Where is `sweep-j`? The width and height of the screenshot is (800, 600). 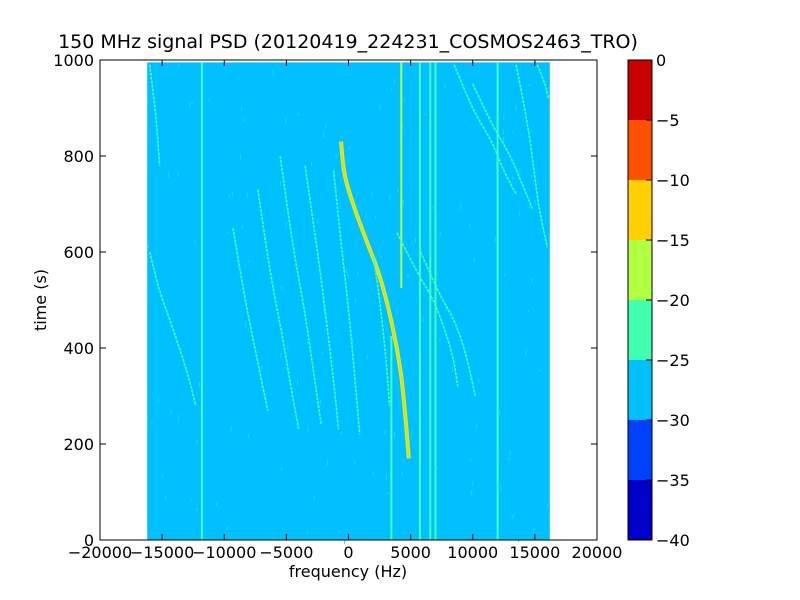
sweep-j is located at coordinates (485, 129).